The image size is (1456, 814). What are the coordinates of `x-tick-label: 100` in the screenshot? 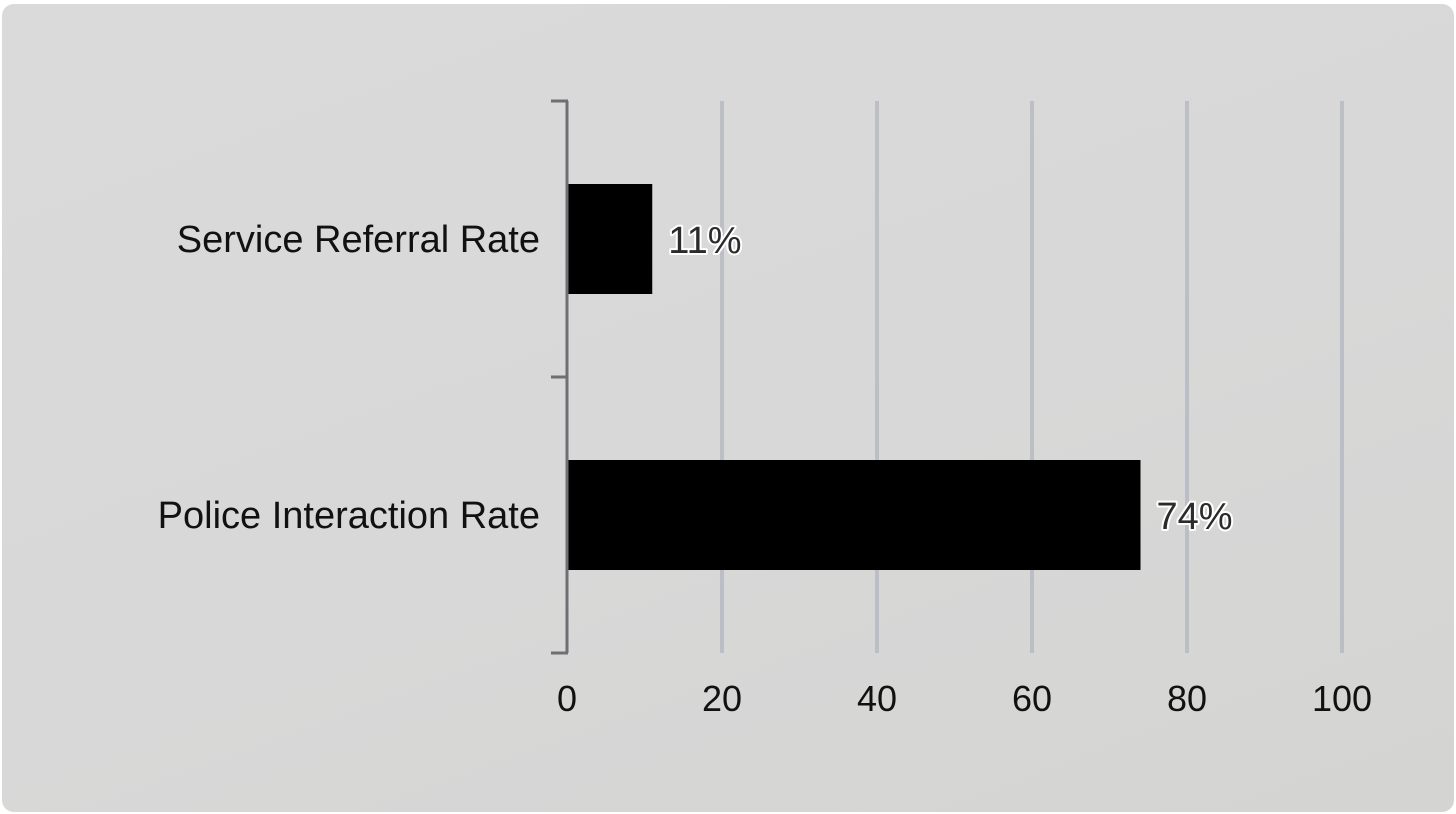 It's located at (1342, 698).